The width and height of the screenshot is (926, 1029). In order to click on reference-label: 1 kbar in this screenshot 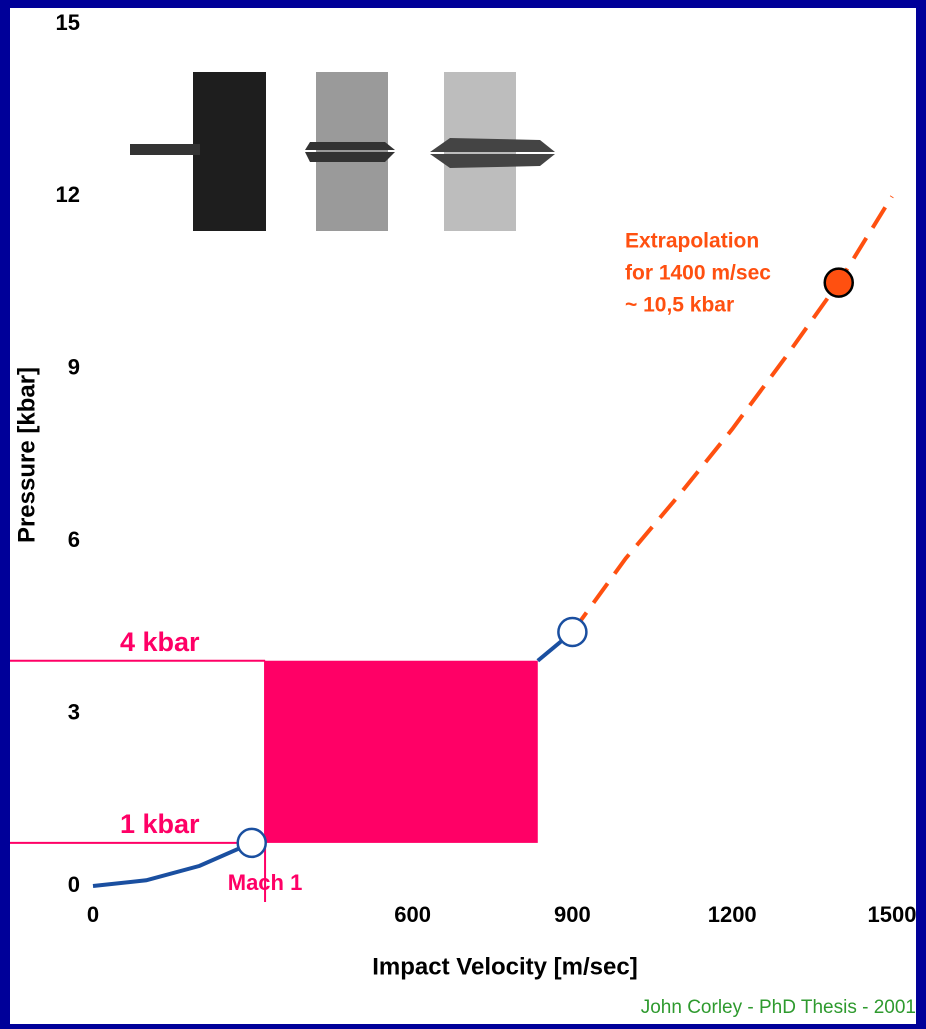, I will do `click(160, 824)`.